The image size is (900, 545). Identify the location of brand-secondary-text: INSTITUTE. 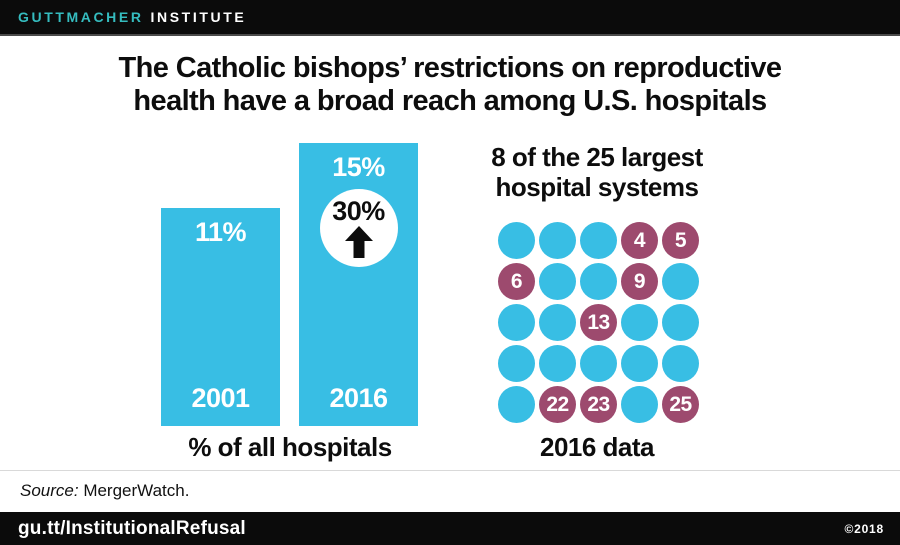
(198, 17).